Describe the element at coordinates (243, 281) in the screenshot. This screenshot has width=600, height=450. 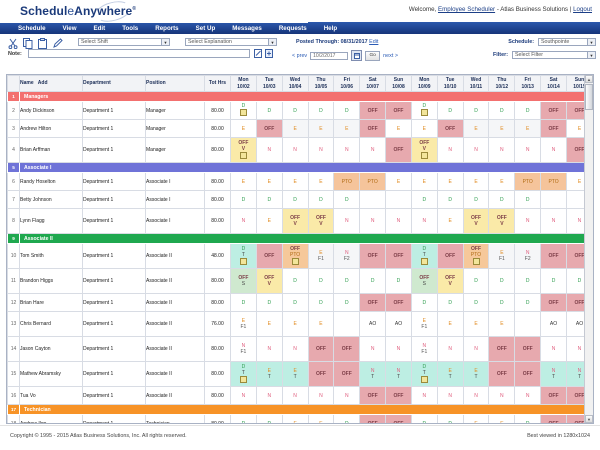
I see `shift-cell: OFF S` at that location.